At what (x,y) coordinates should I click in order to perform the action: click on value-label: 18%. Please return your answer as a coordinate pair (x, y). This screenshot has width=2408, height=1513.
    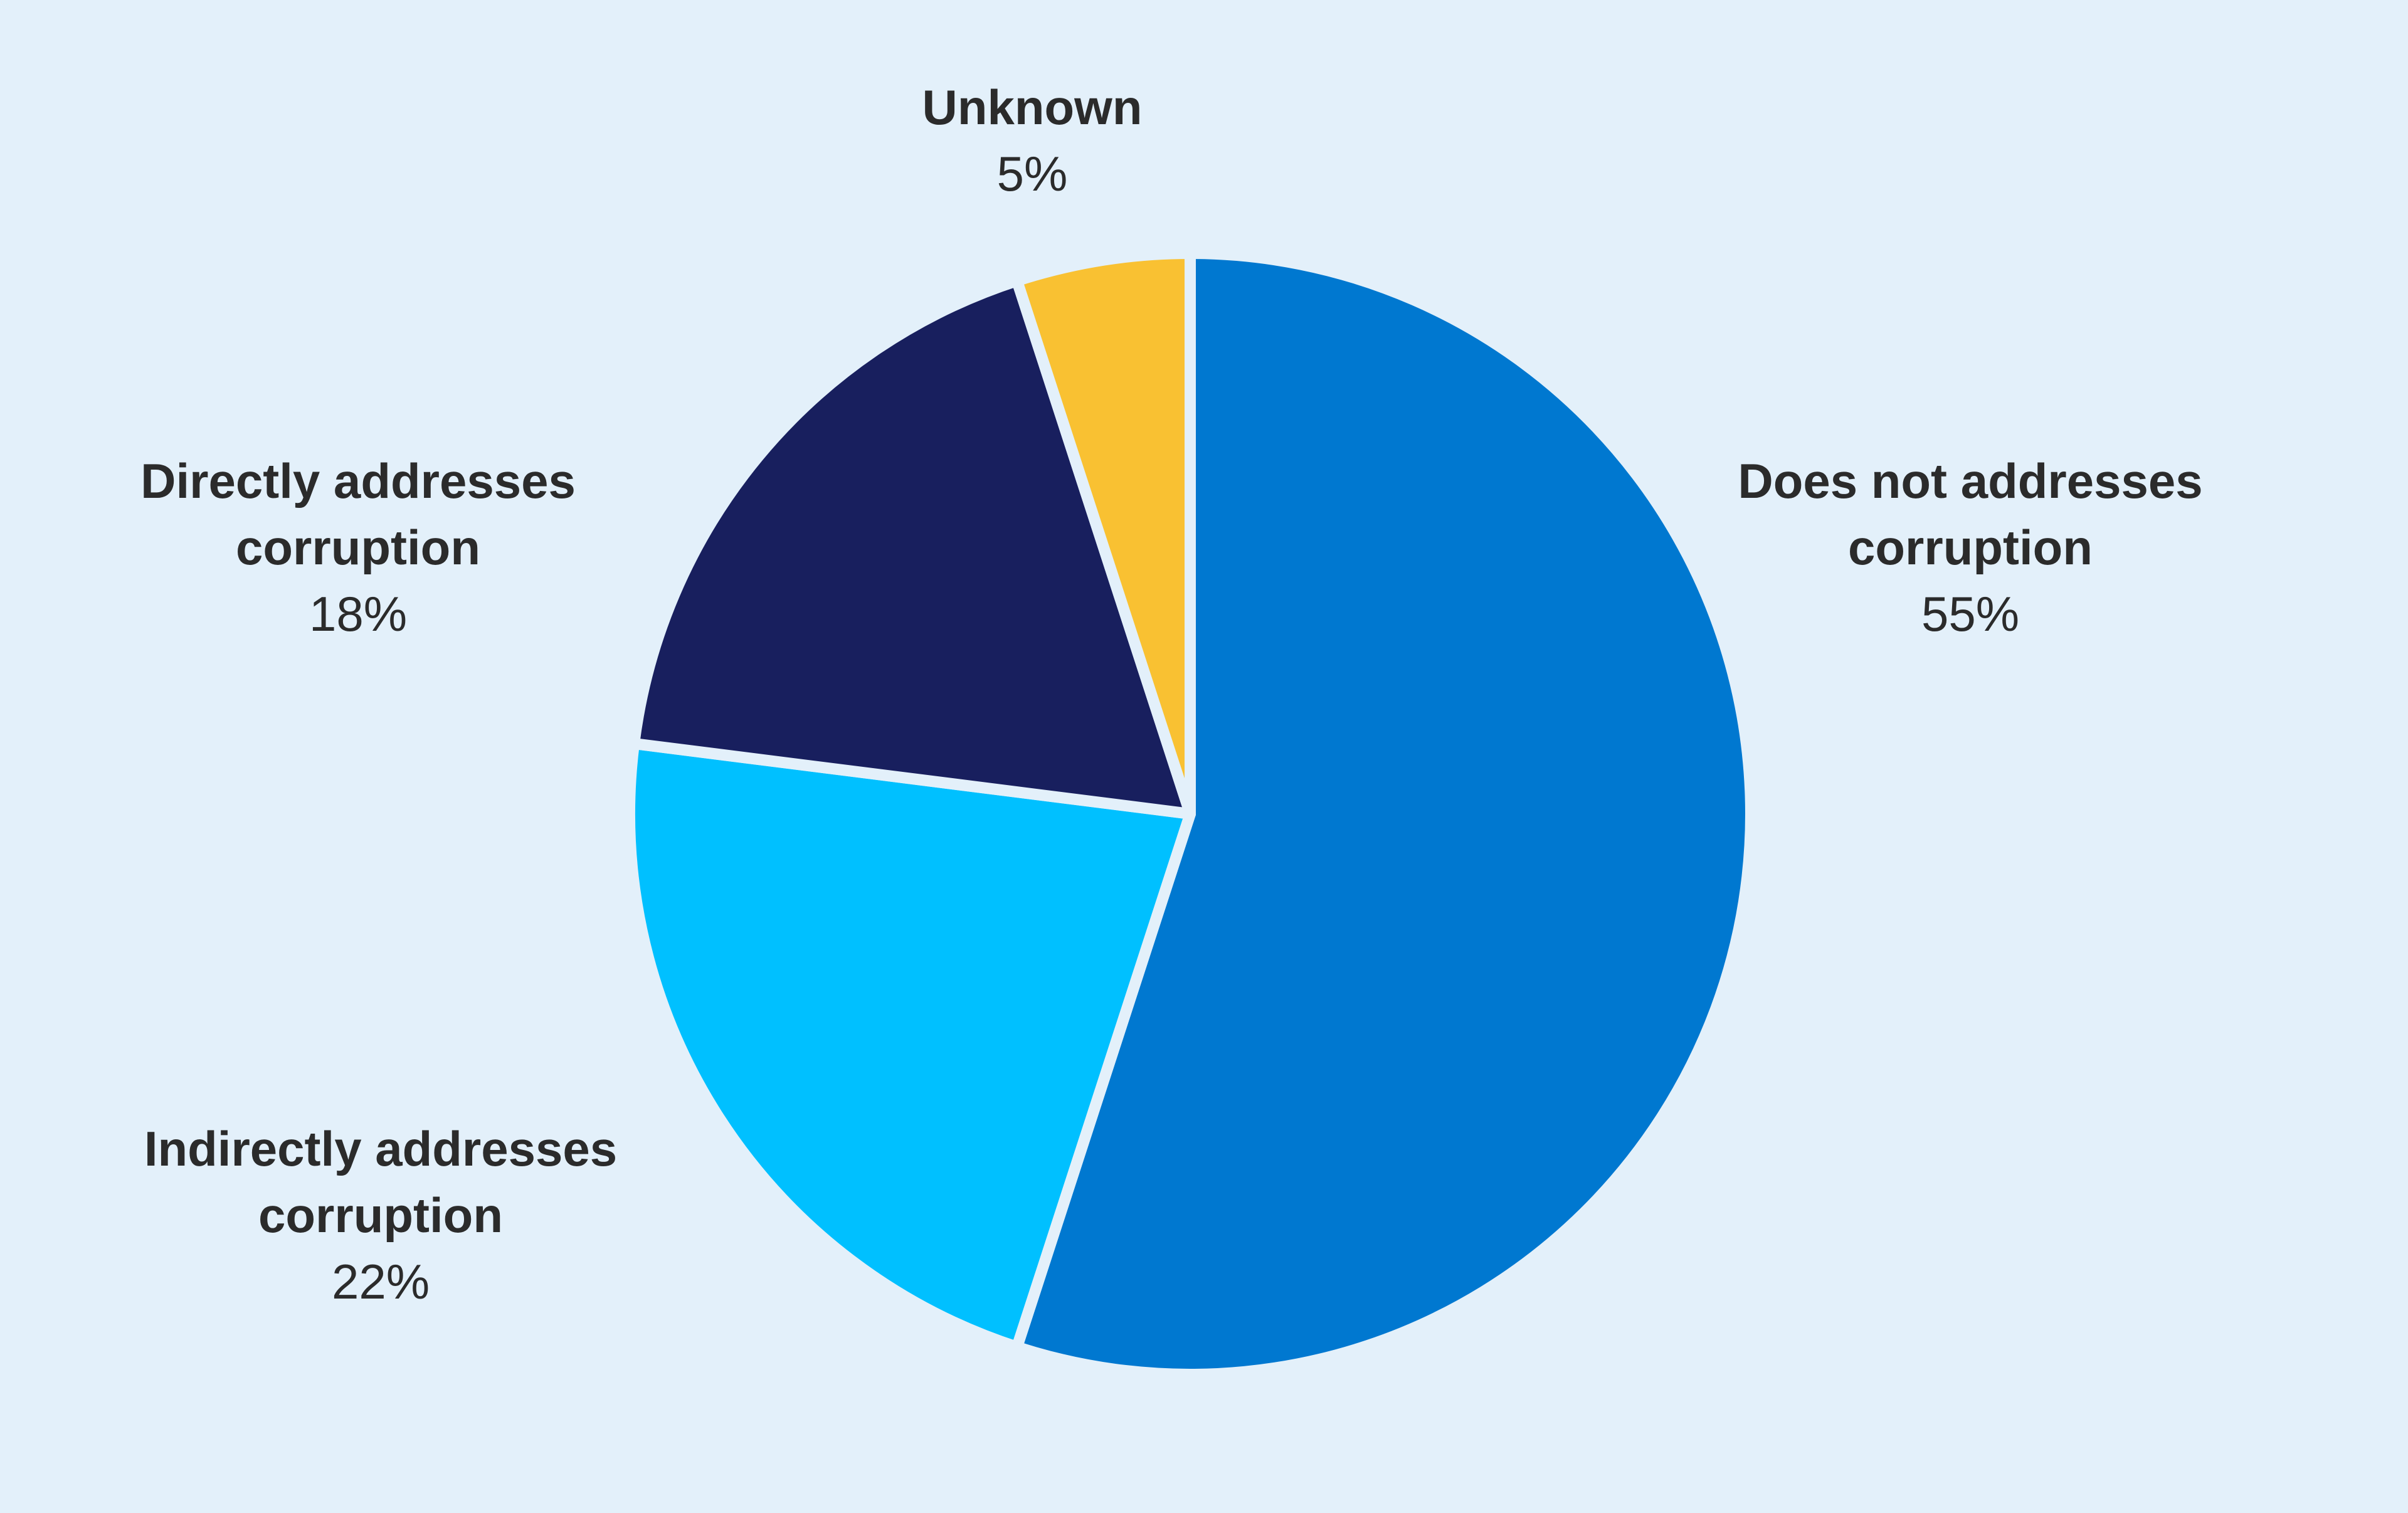
    Looking at the image, I should click on (358, 613).